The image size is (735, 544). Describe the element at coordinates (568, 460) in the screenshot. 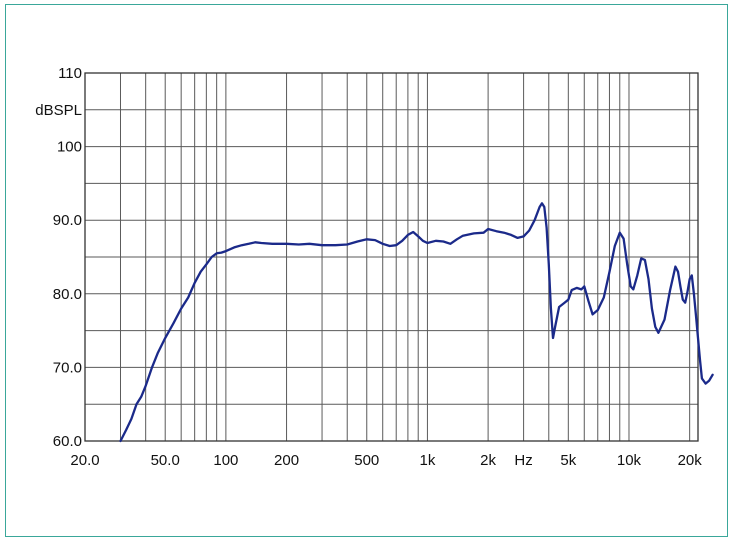

I see `x-tick-label: 5k` at that location.